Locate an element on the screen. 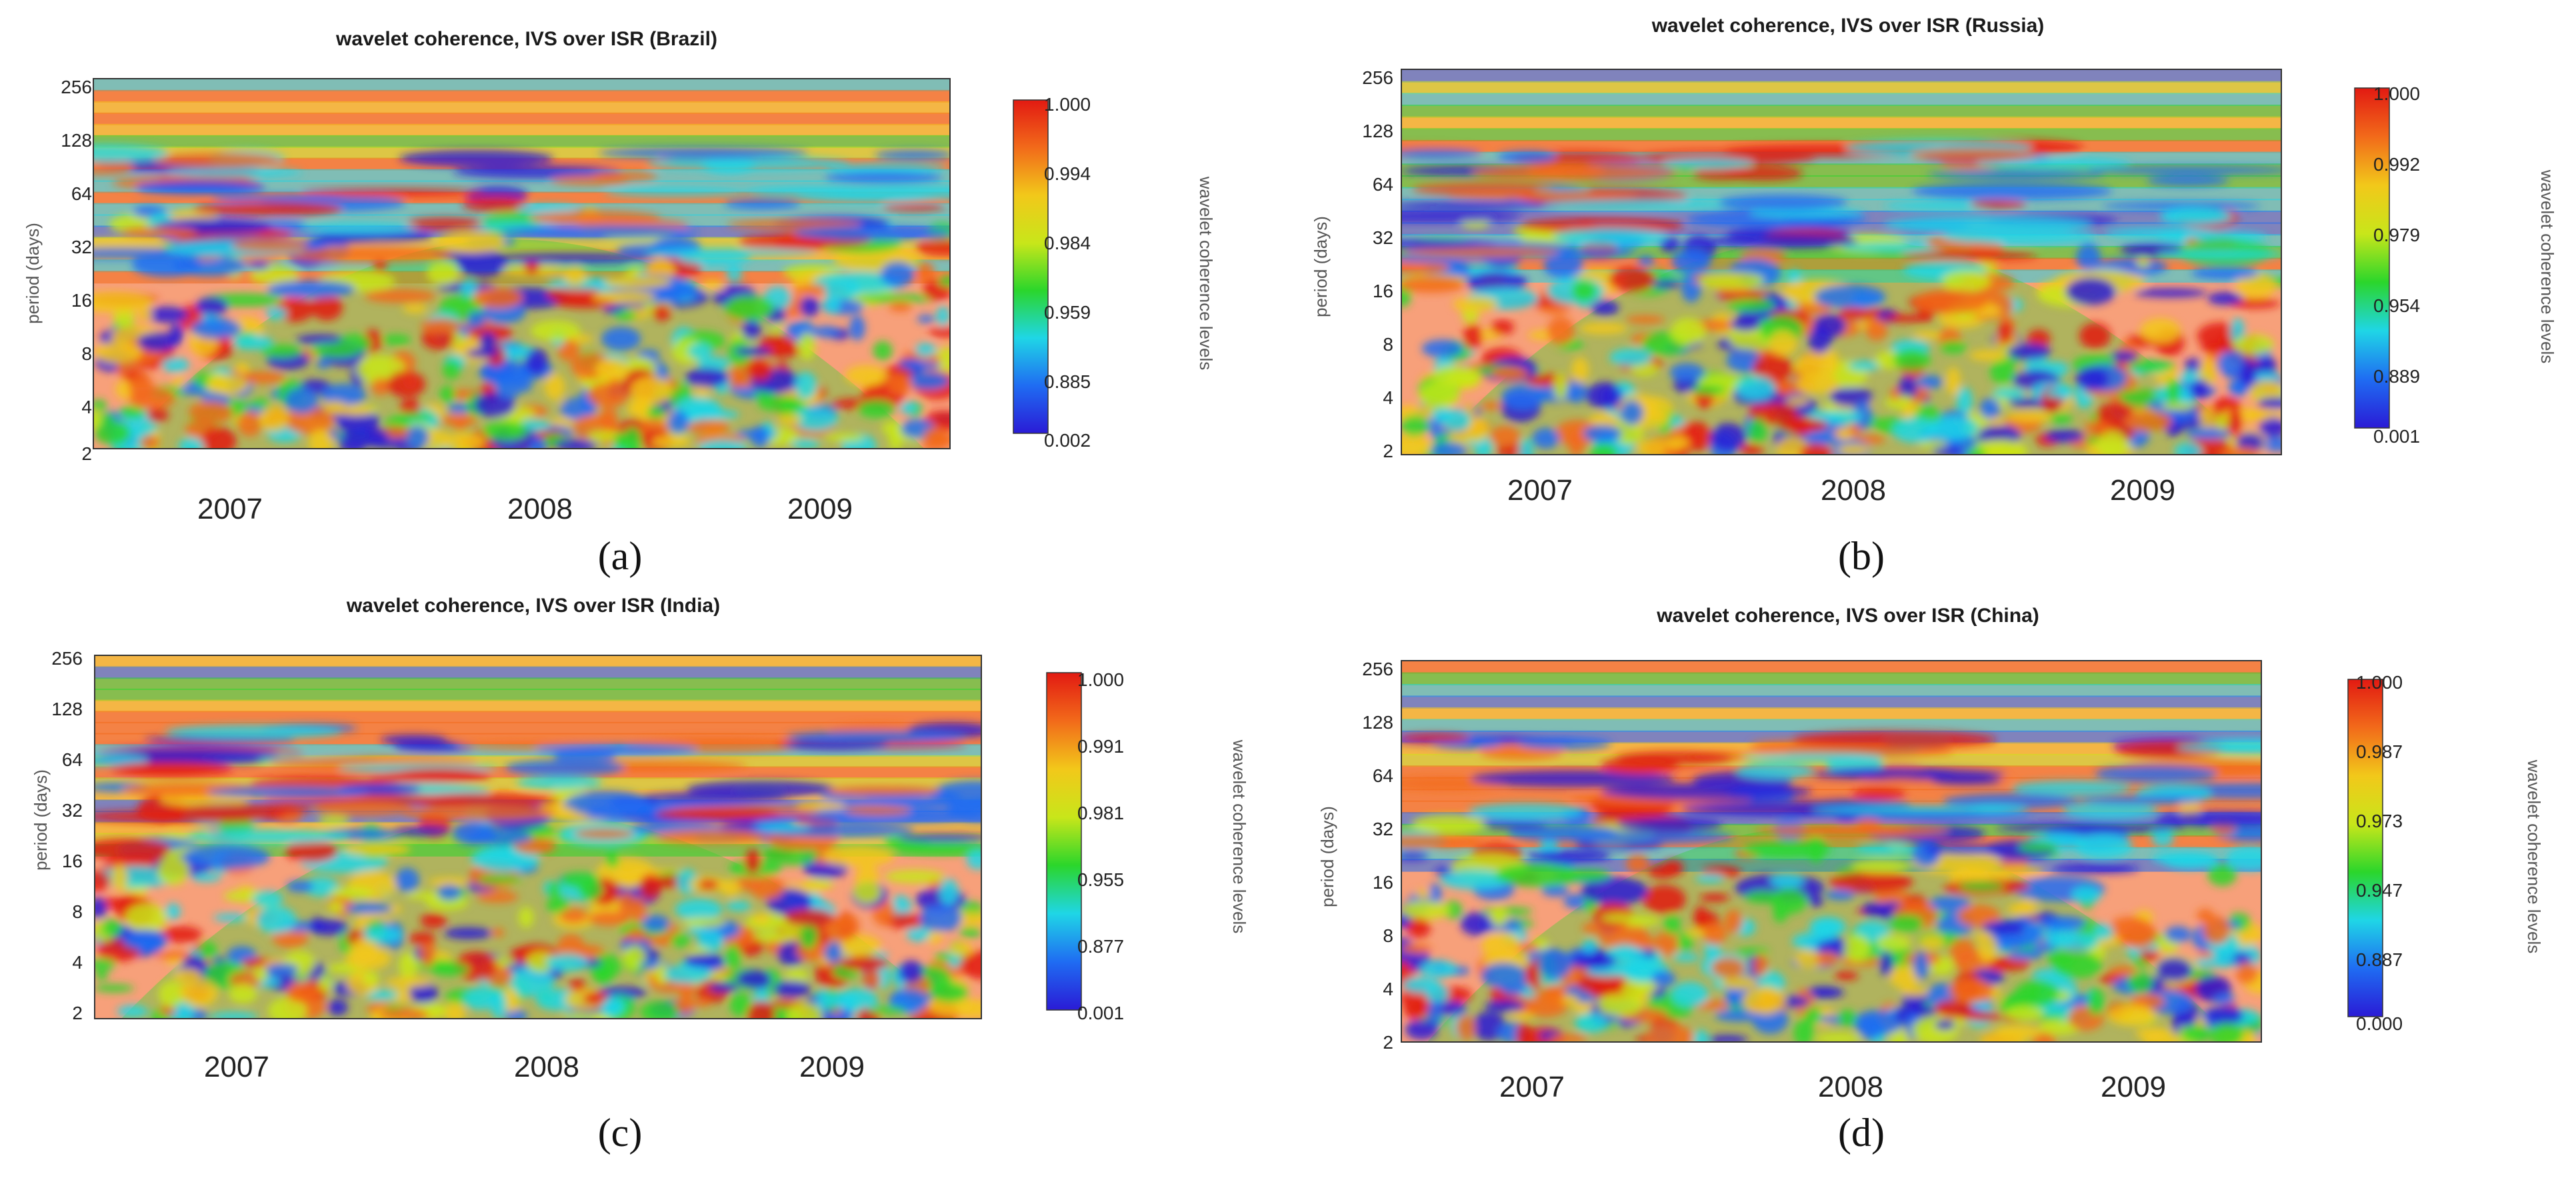 This screenshot has width=2576, height=1180. y-tick-label: 64 is located at coordinates (1383, 775).